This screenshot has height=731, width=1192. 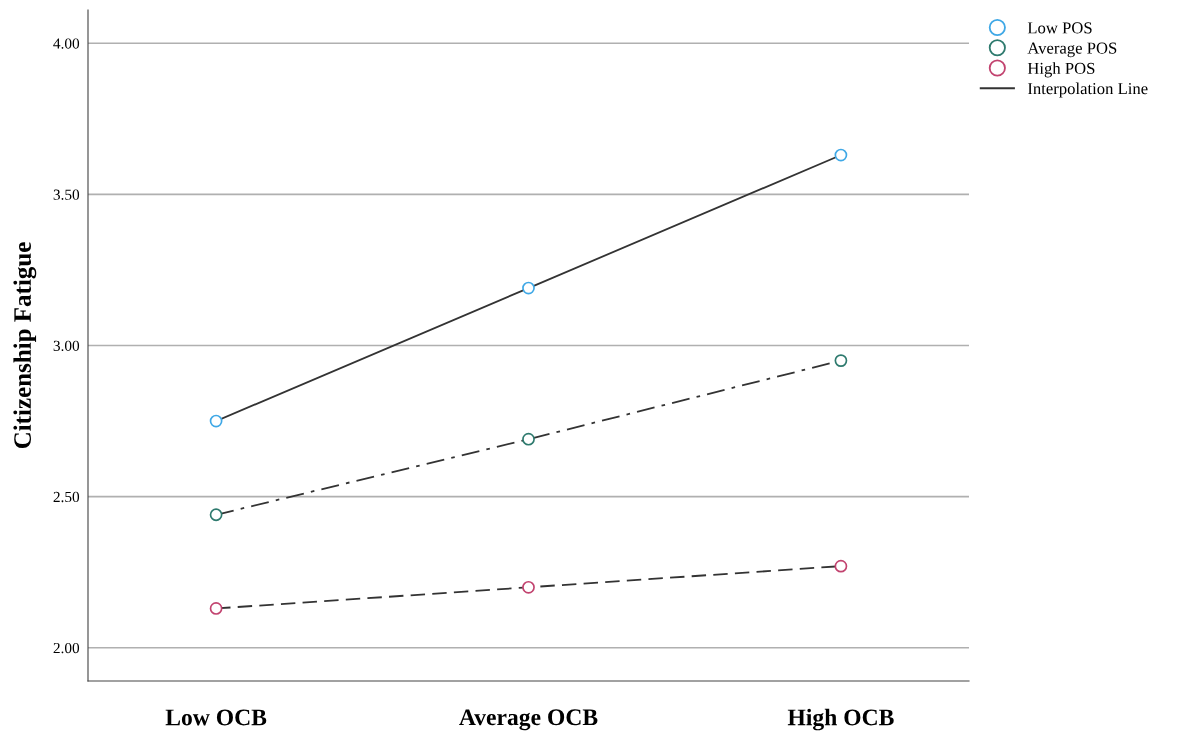 What do you see at coordinates (66, 194) in the screenshot?
I see `y-tick-label: 3.50` at bounding box center [66, 194].